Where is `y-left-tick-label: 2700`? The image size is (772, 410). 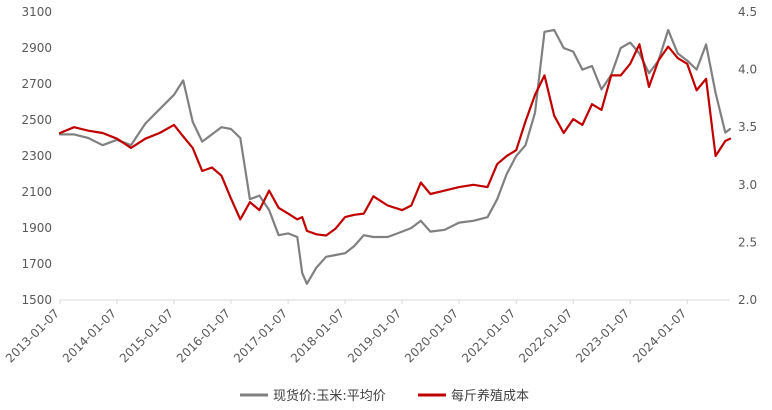 y-left-tick-label: 2700 is located at coordinates (36, 84).